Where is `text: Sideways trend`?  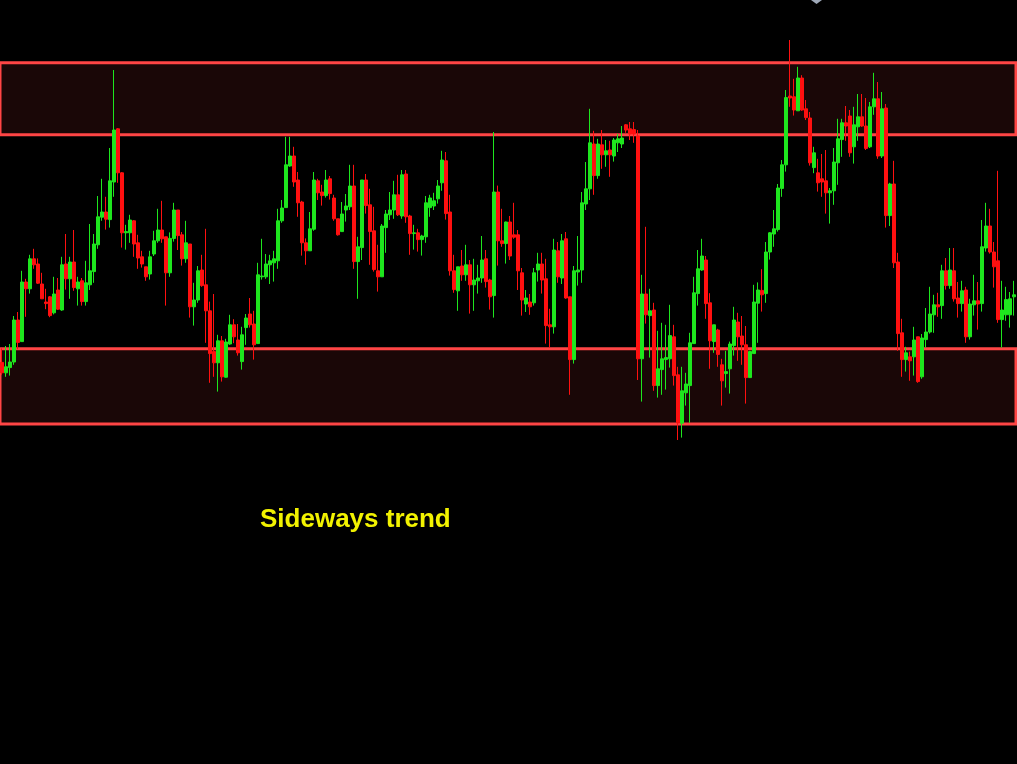
text: Sideways trend is located at coordinates (355, 518).